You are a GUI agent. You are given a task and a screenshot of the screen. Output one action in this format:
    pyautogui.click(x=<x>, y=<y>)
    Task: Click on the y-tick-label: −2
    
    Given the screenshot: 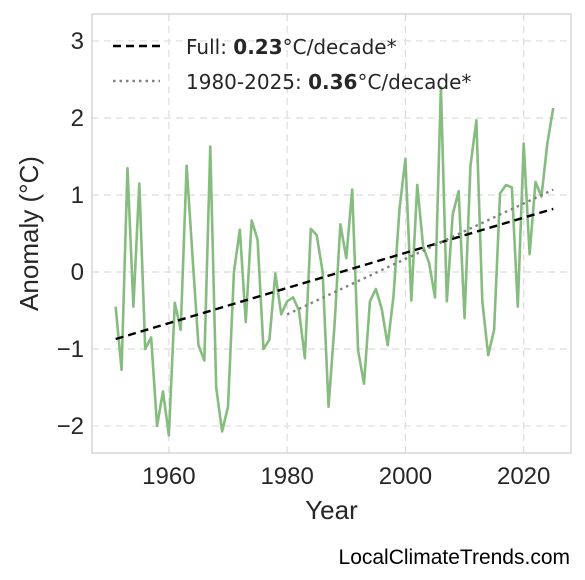 What is the action you would take?
    pyautogui.click(x=70, y=426)
    